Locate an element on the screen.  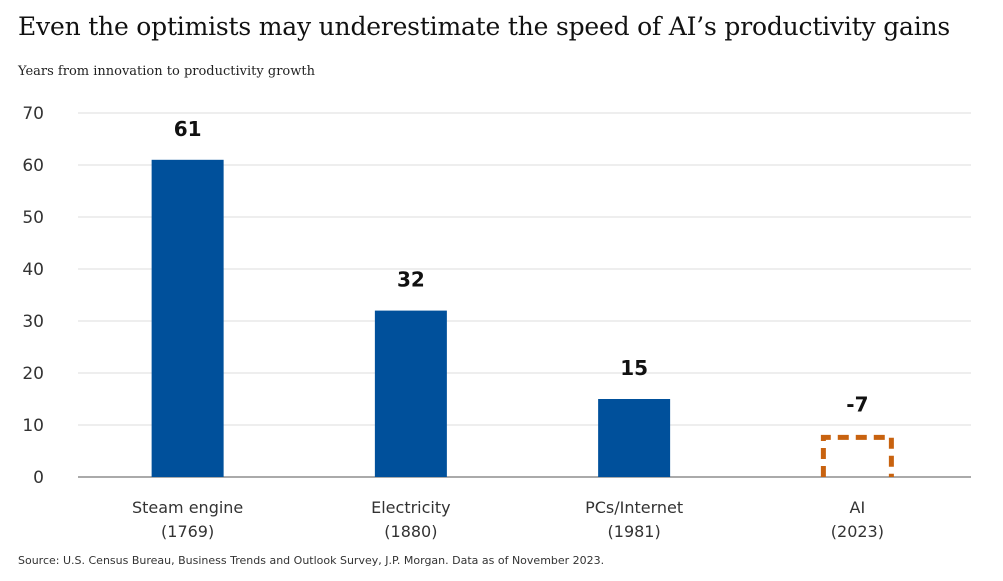
x-tick-year: (2023) is located at coordinates (857, 531).